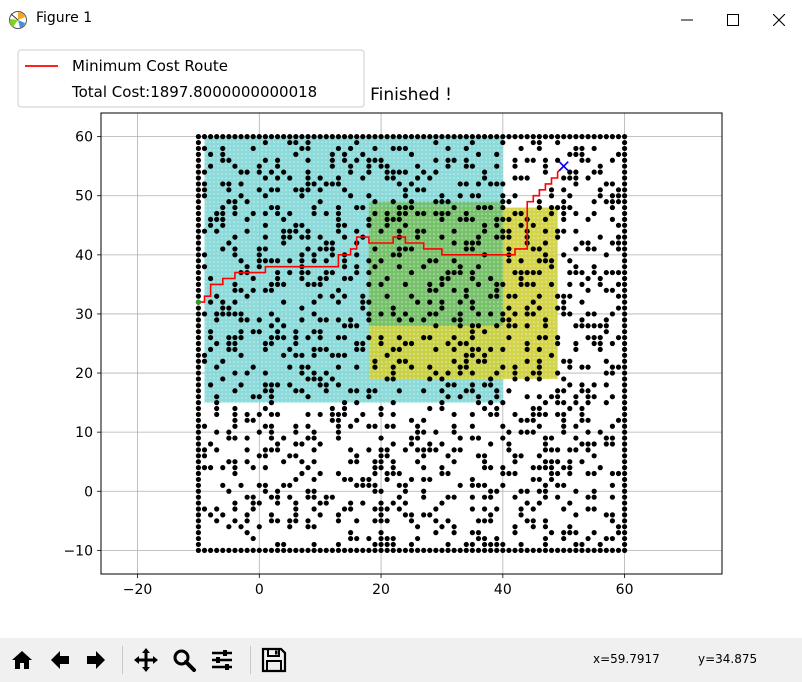 The image size is (802, 682). What do you see at coordinates (401, 20) in the screenshot?
I see `window-titlebar: Figure 1` at bounding box center [401, 20].